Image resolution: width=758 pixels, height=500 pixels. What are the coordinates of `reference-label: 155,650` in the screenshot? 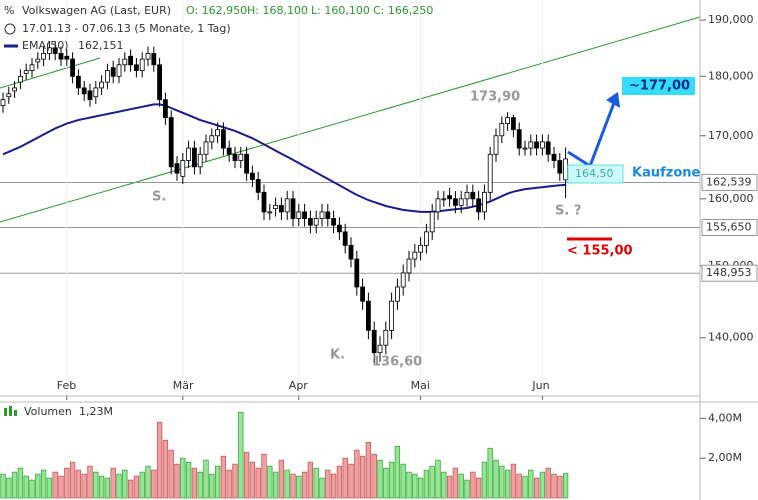 It's located at (729, 226).